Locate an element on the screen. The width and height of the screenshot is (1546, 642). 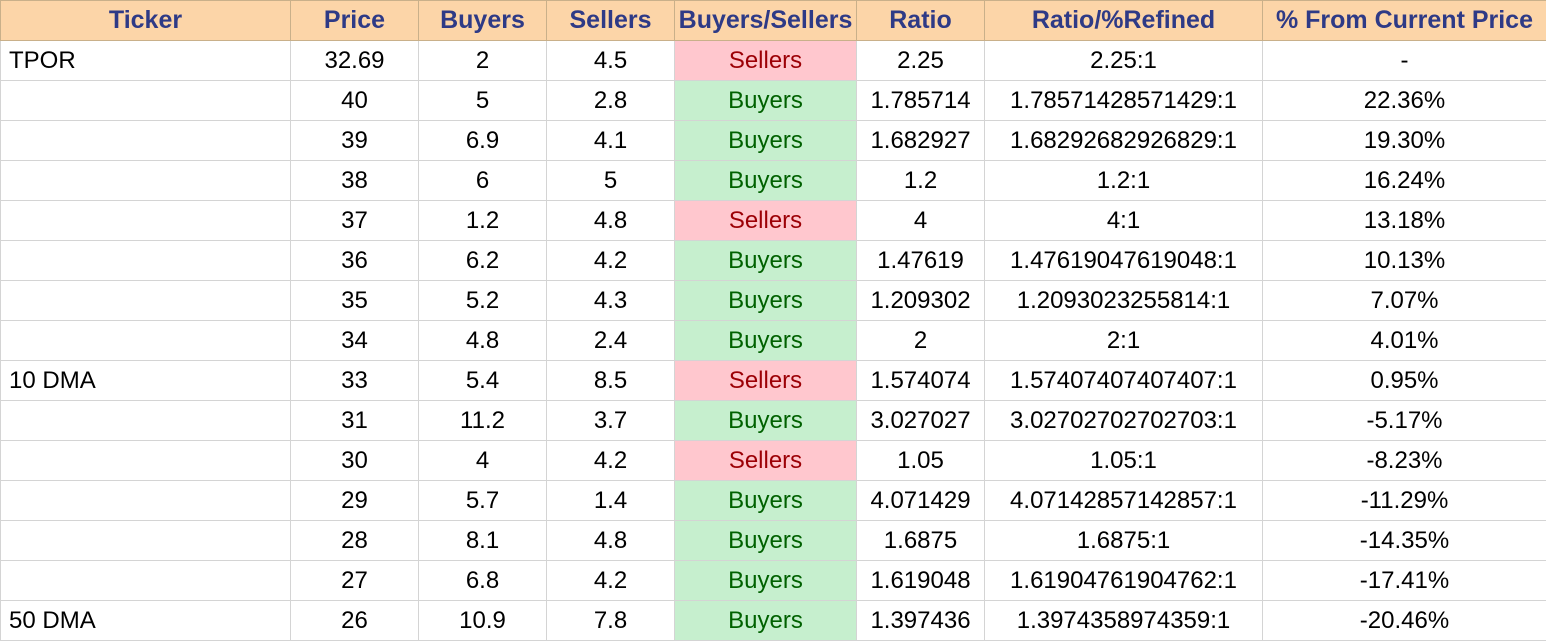
cell-buyers: 4 is located at coordinates (482, 460).